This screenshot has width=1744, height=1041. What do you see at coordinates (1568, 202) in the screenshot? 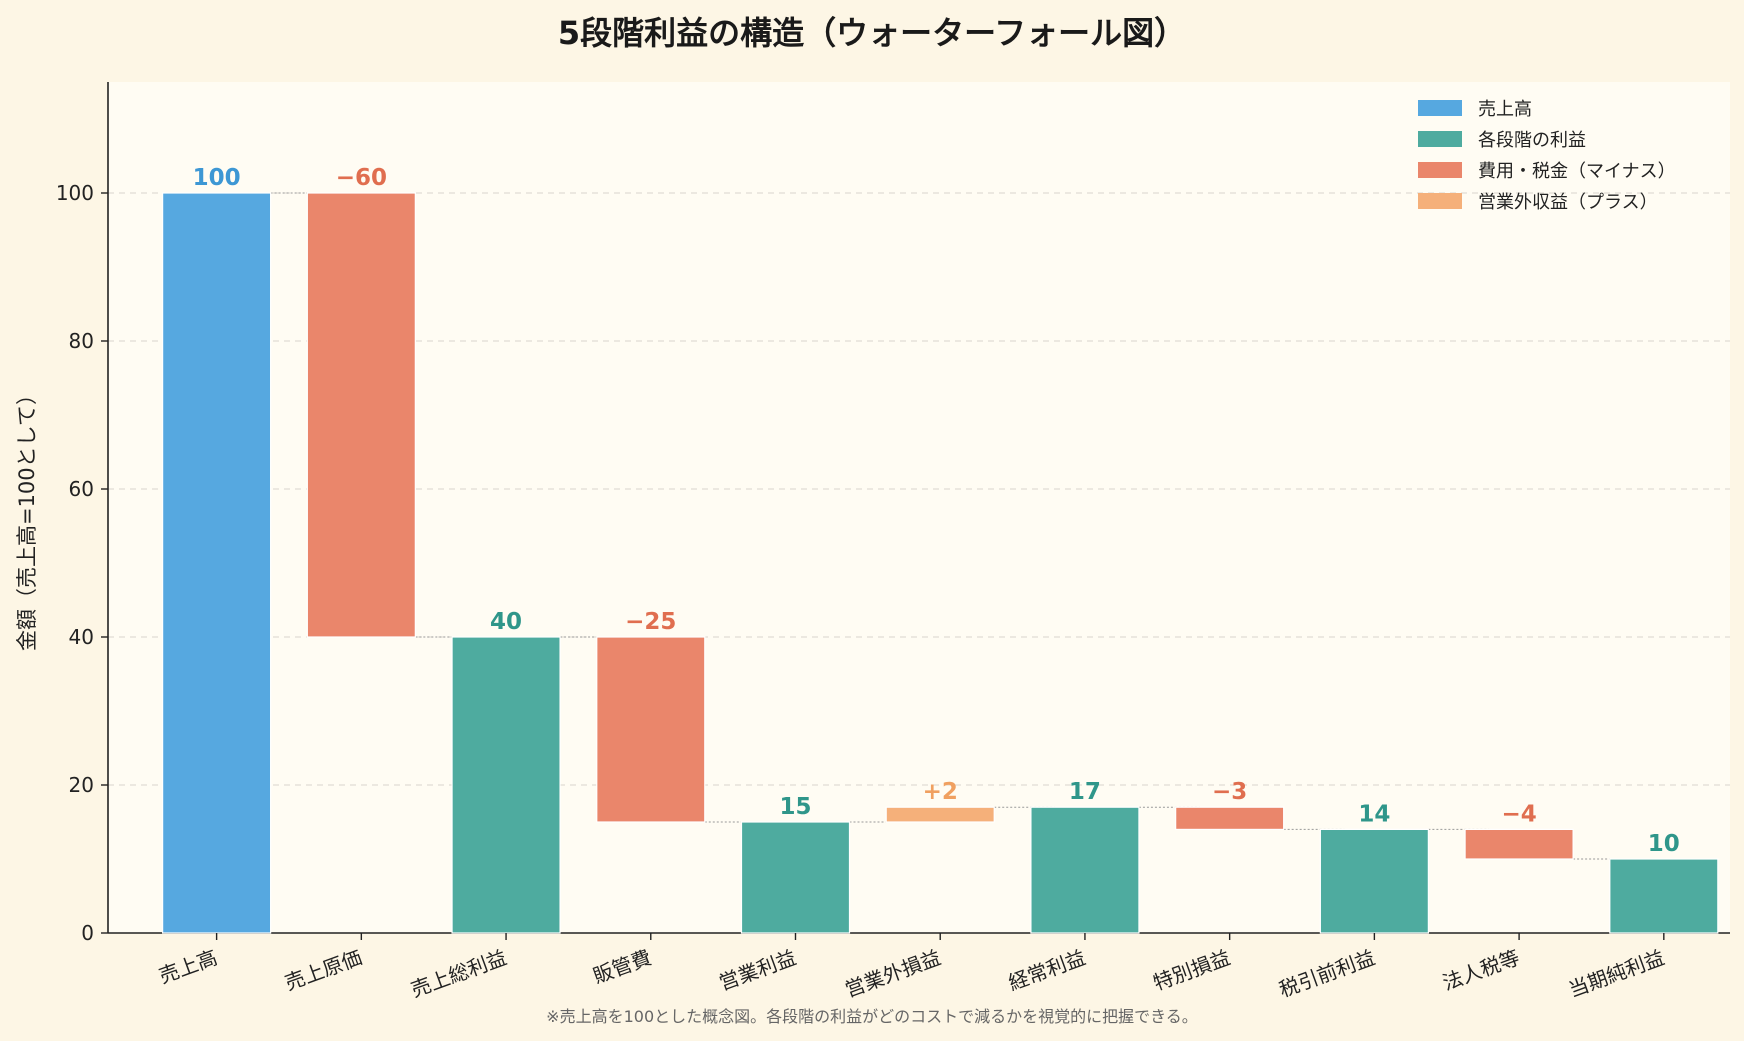
I see `legend-label: 営業外収益（プラス）` at bounding box center [1568, 202].